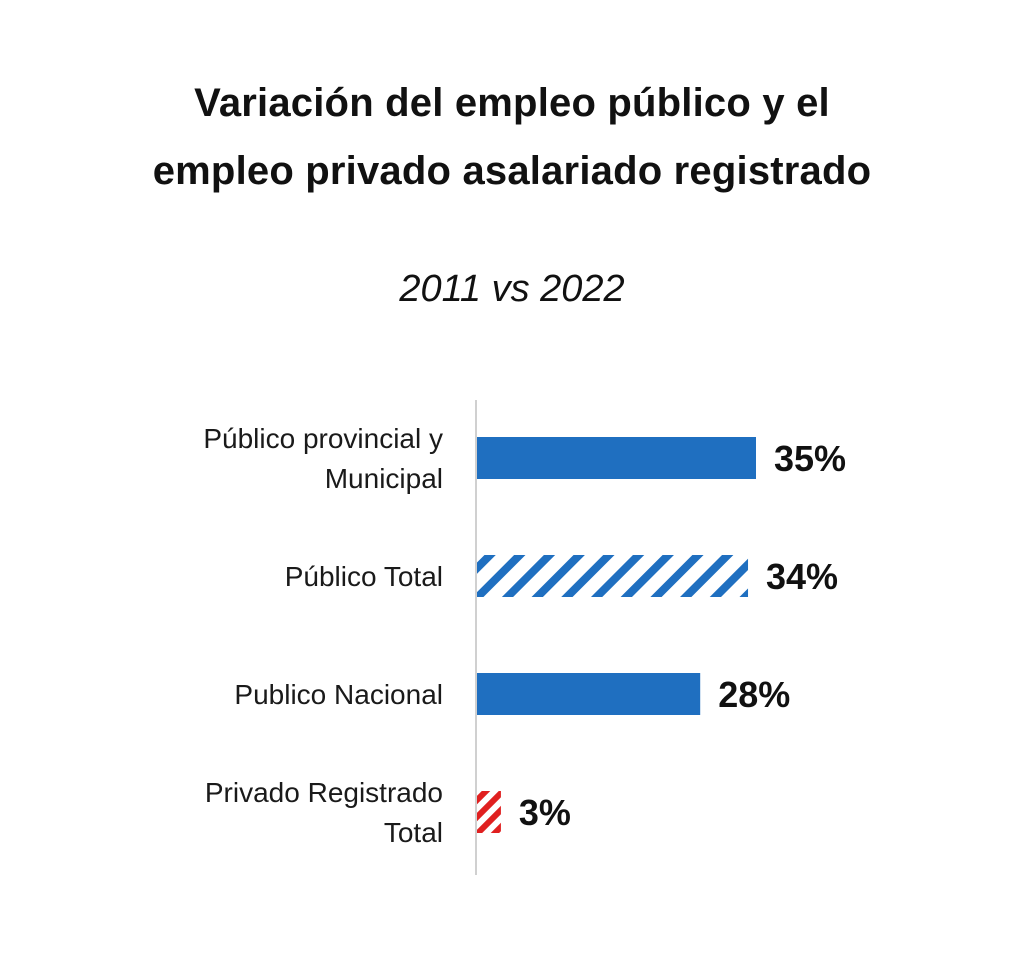 The width and height of the screenshot is (1024, 955). Describe the element at coordinates (754, 694) in the screenshot. I see `value-label-2: 28%` at that location.